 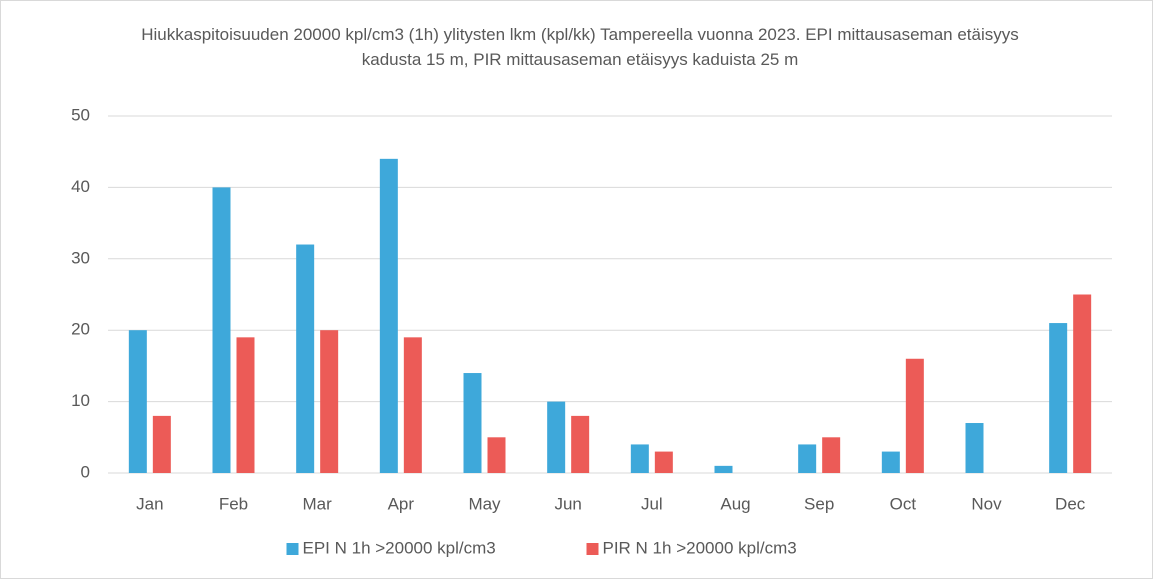 I want to click on x-tick-label: Apr, so click(x=401, y=503).